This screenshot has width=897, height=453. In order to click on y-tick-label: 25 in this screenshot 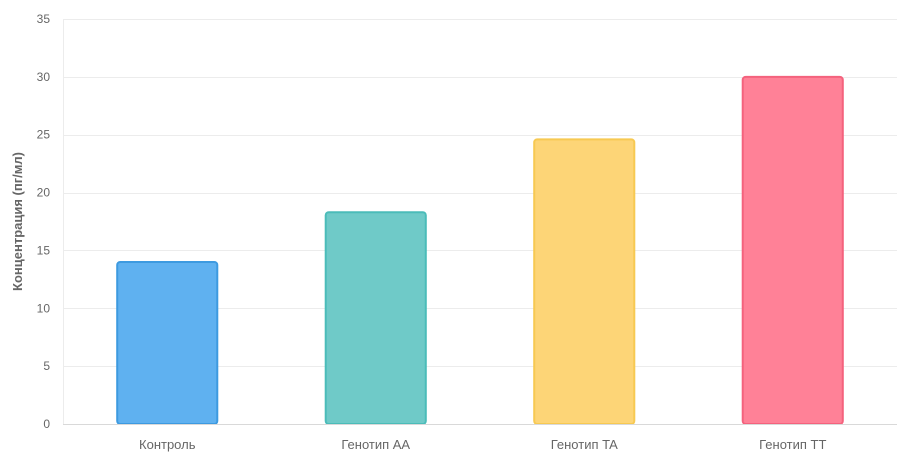, I will do `click(44, 135)`.